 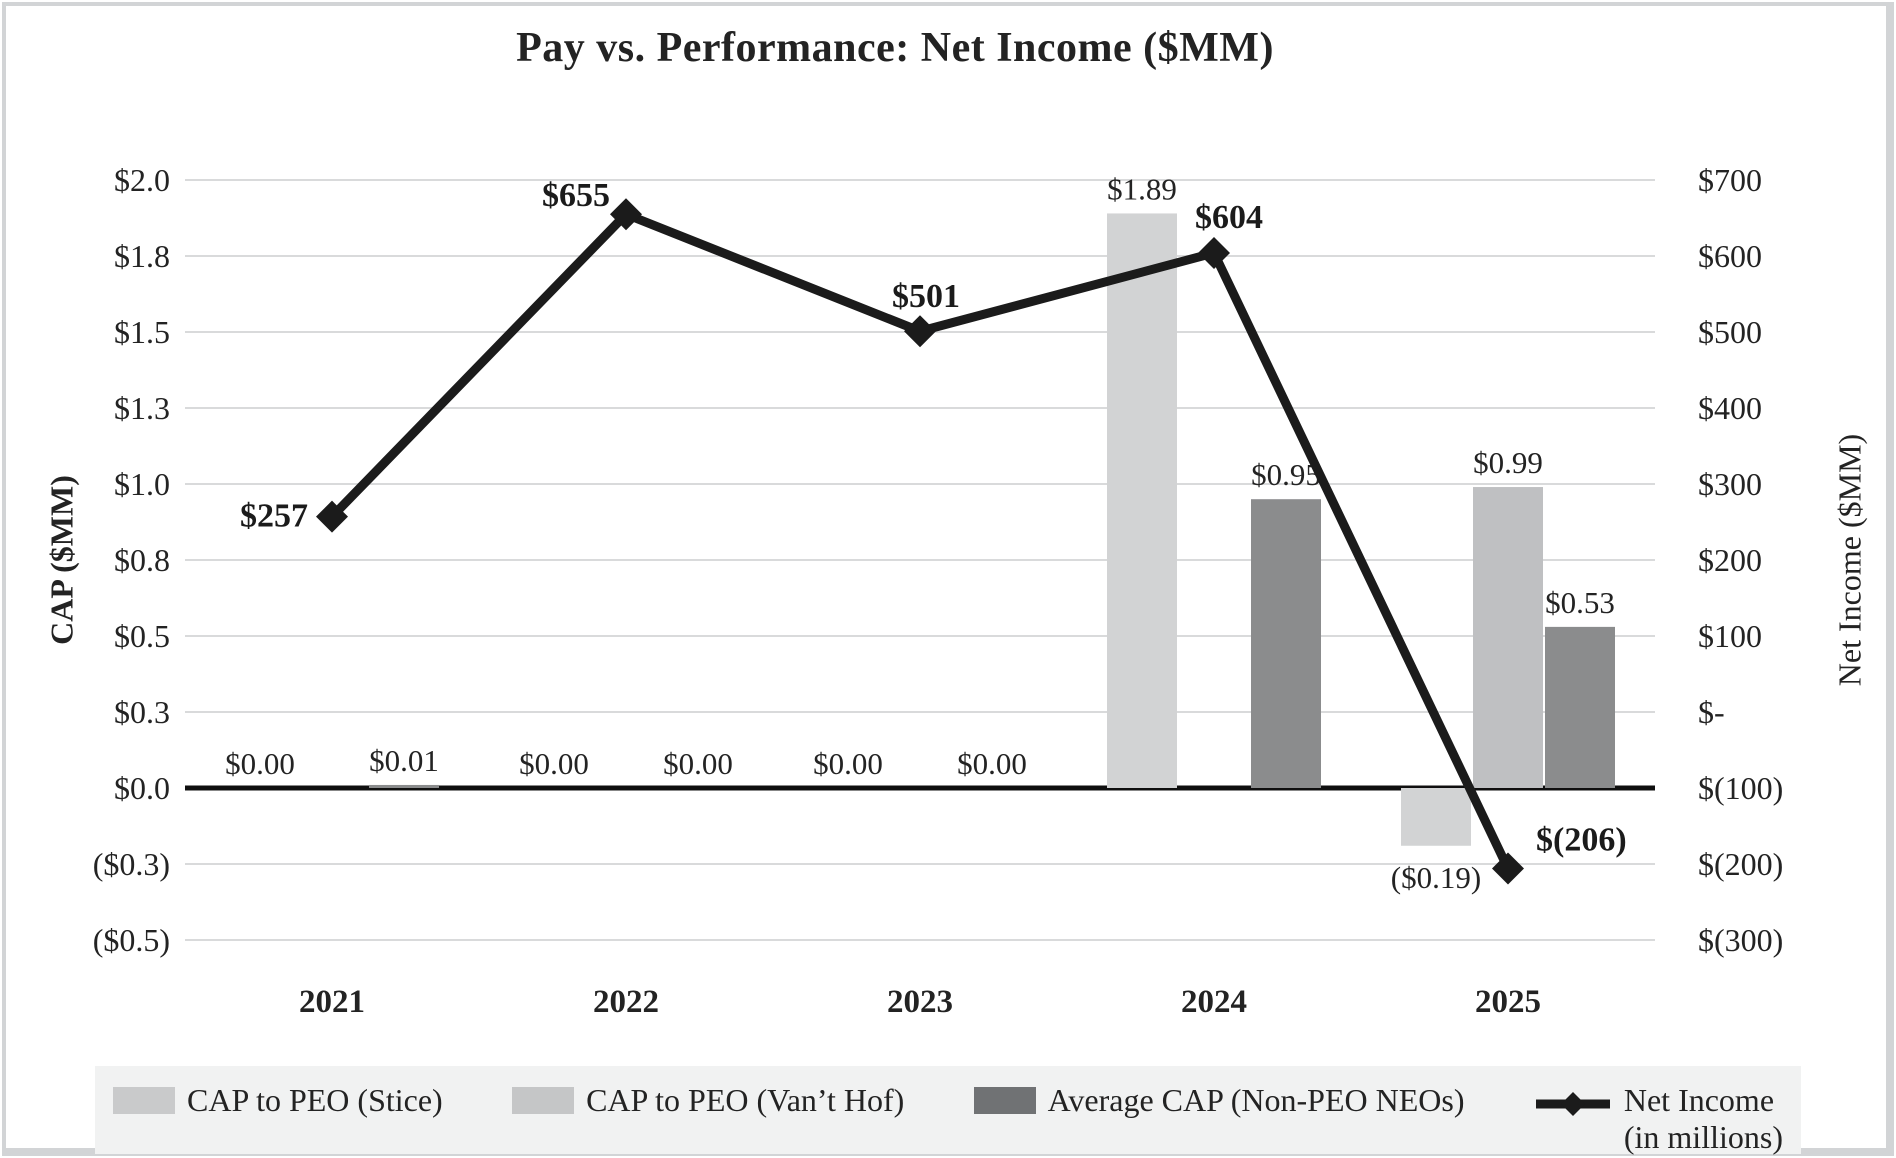 What do you see at coordinates (131, 940) in the screenshot?
I see `left-axis-tick-label: ($0.5)` at bounding box center [131, 940].